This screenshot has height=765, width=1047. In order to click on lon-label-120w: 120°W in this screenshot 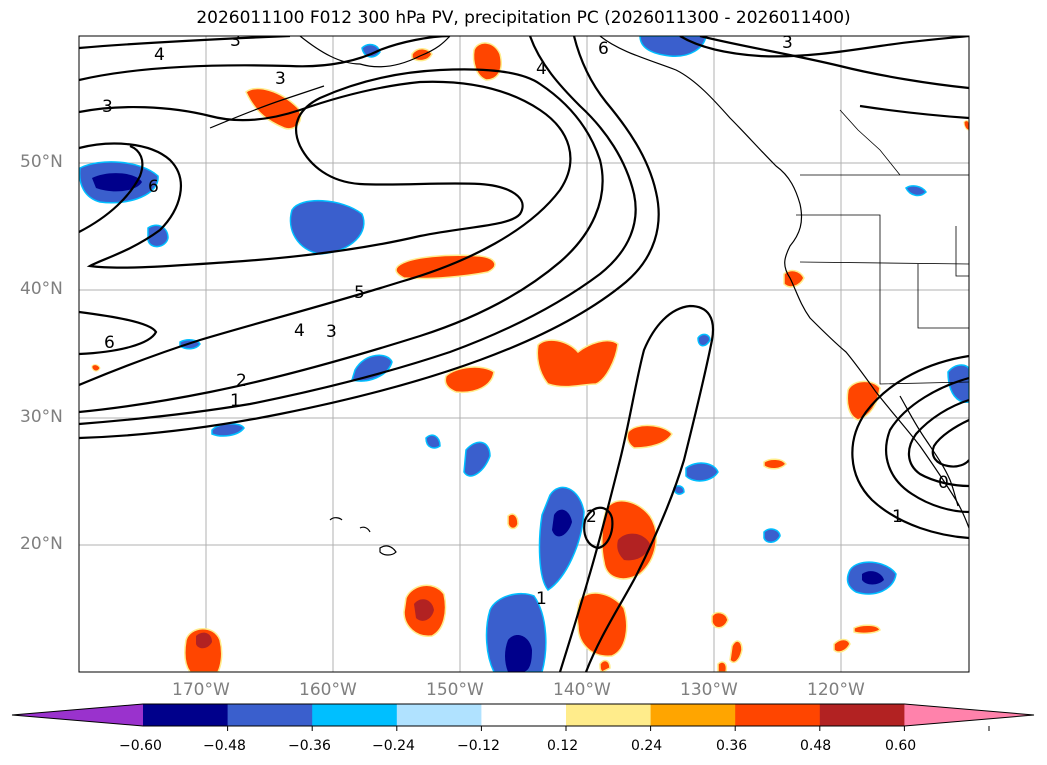, I will do `click(836, 690)`.